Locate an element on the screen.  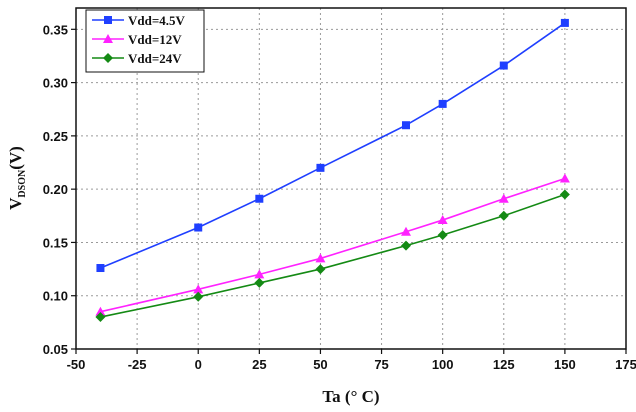
y-tick-label: 0.15 is located at coordinates (55, 242).